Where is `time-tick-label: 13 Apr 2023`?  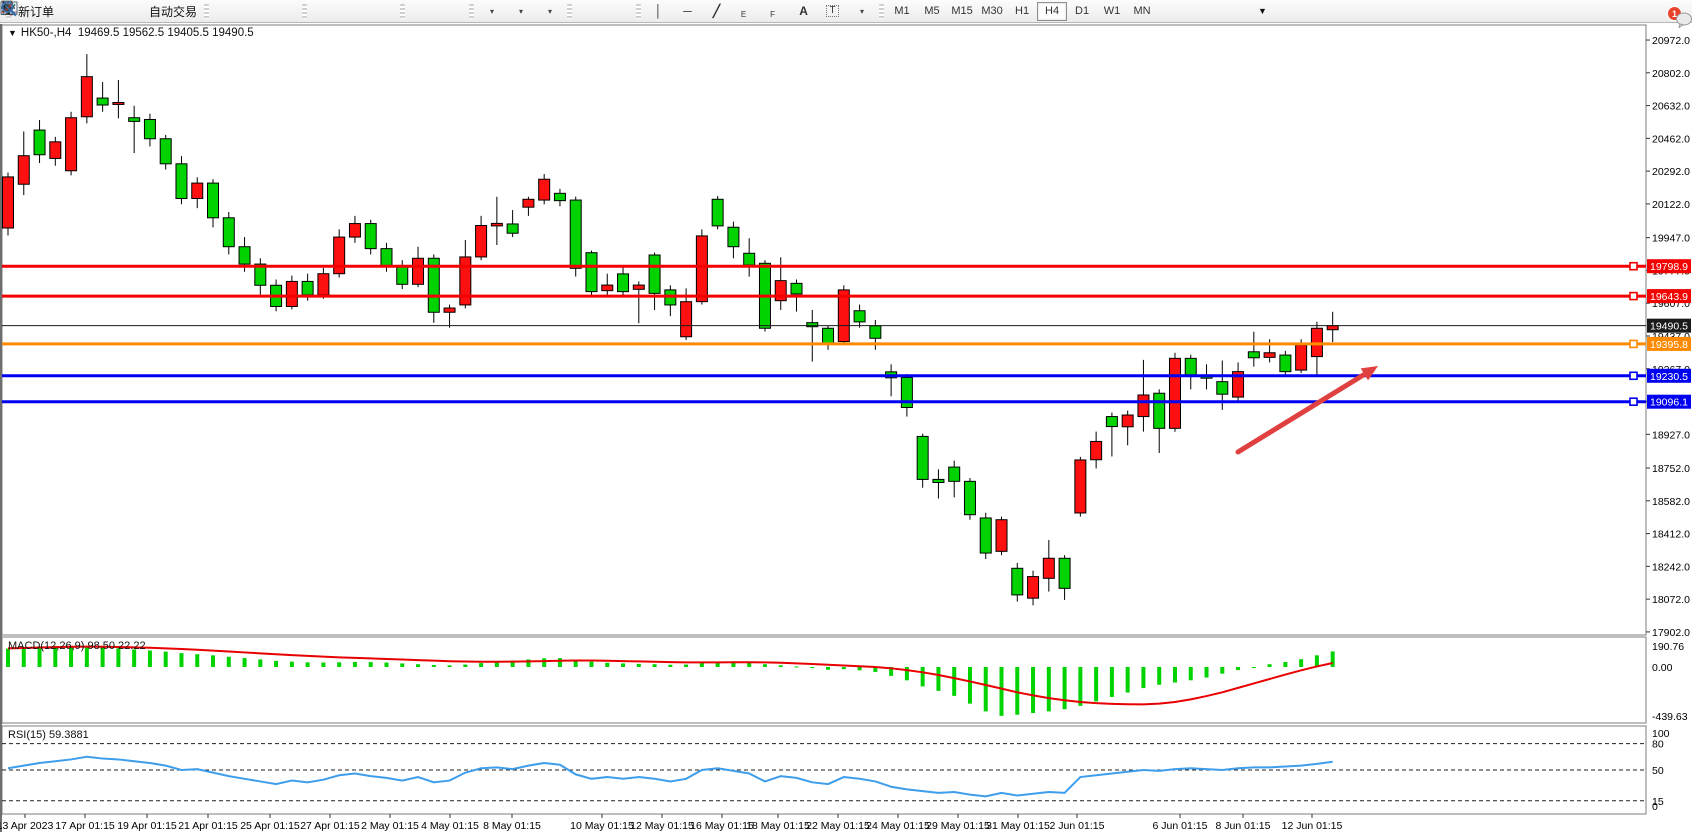
time-tick-label: 13 Apr 2023 is located at coordinates (26, 826).